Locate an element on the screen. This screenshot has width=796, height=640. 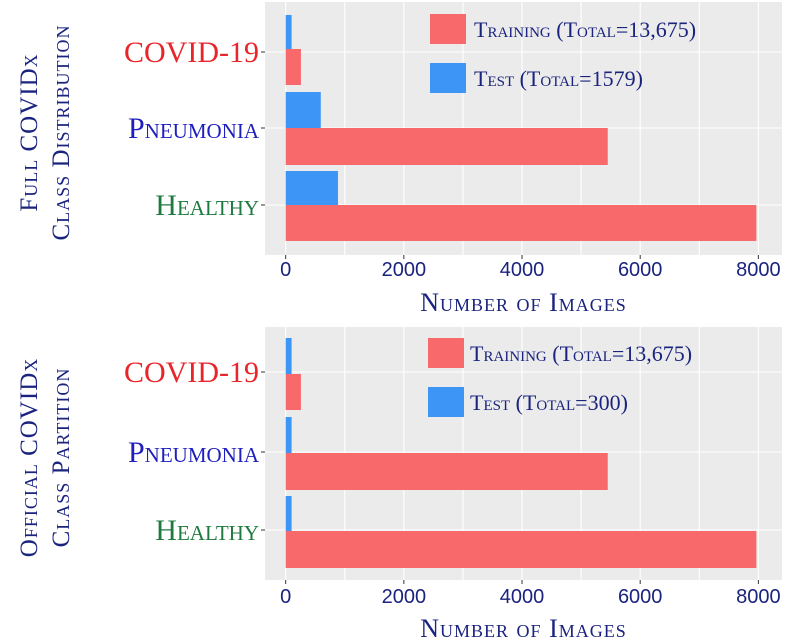
panel-side-title: Full COVIDx Class Distribution is located at coordinates (45, 133).